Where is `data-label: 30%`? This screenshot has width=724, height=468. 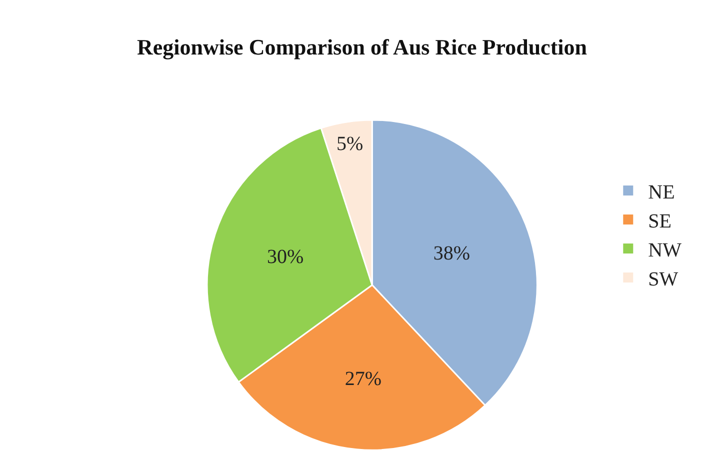
data-label: 30% is located at coordinates (285, 257).